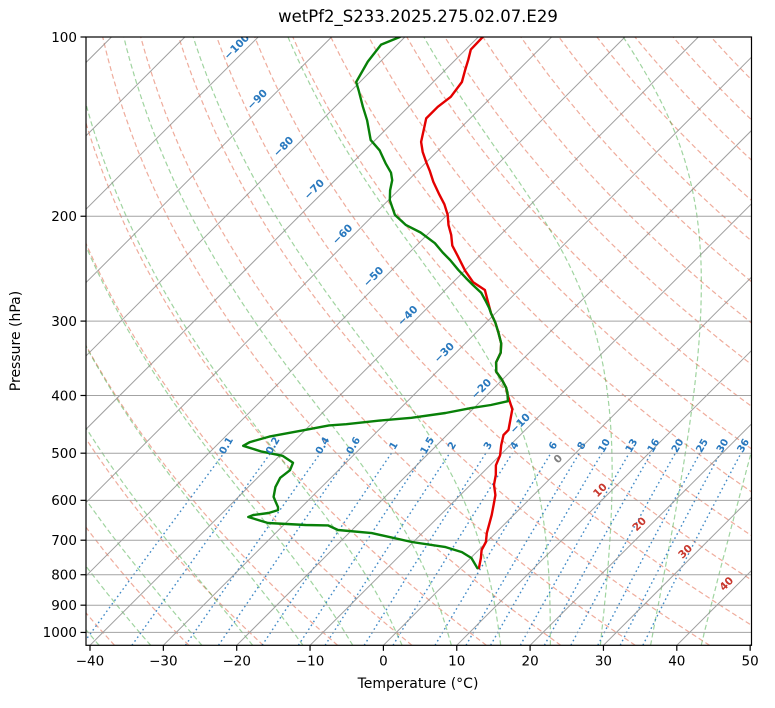 The width and height of the screenshot is (775, 708). I want to click on x-tick-label: −20, so click(236, 661).